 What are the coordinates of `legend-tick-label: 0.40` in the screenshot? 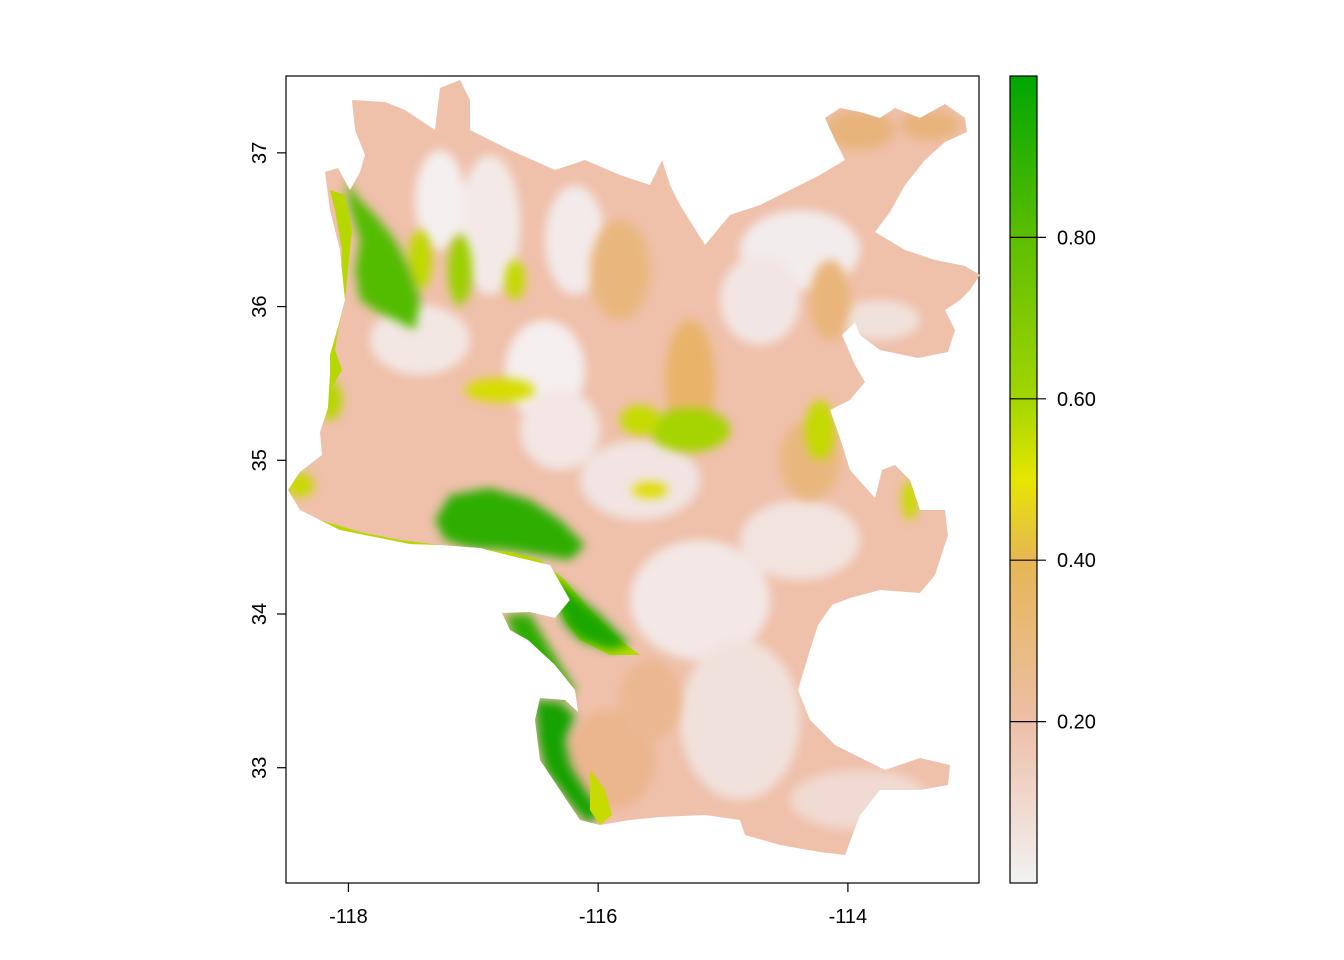 It's located at (1076, 561).